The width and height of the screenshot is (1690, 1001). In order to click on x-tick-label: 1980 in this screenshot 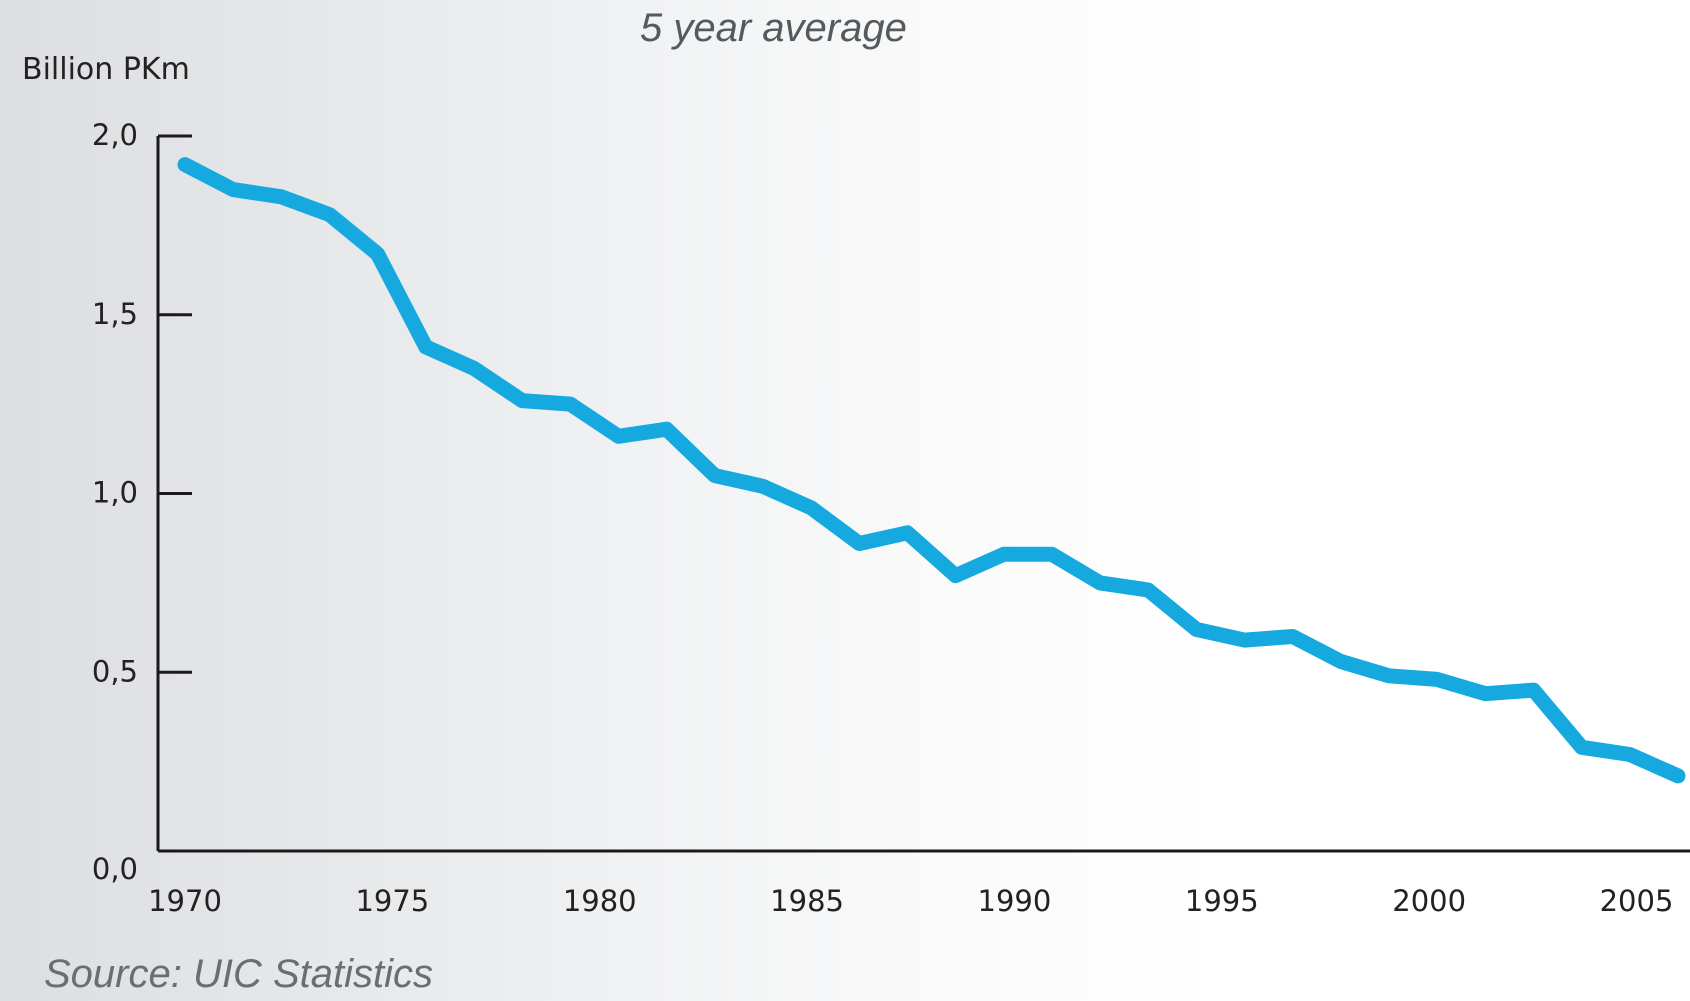, I will do `click(600, 901)`.